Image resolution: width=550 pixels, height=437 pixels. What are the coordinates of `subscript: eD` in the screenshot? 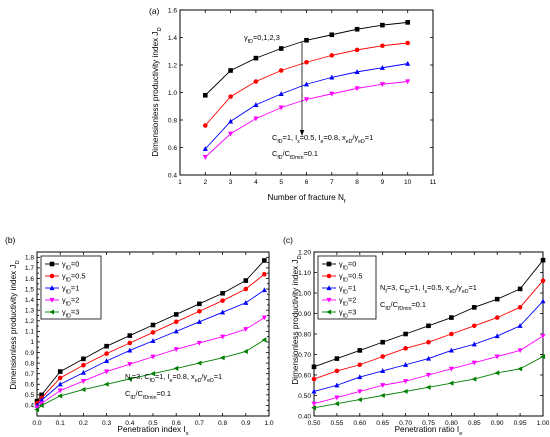 It's located at (465, 292).